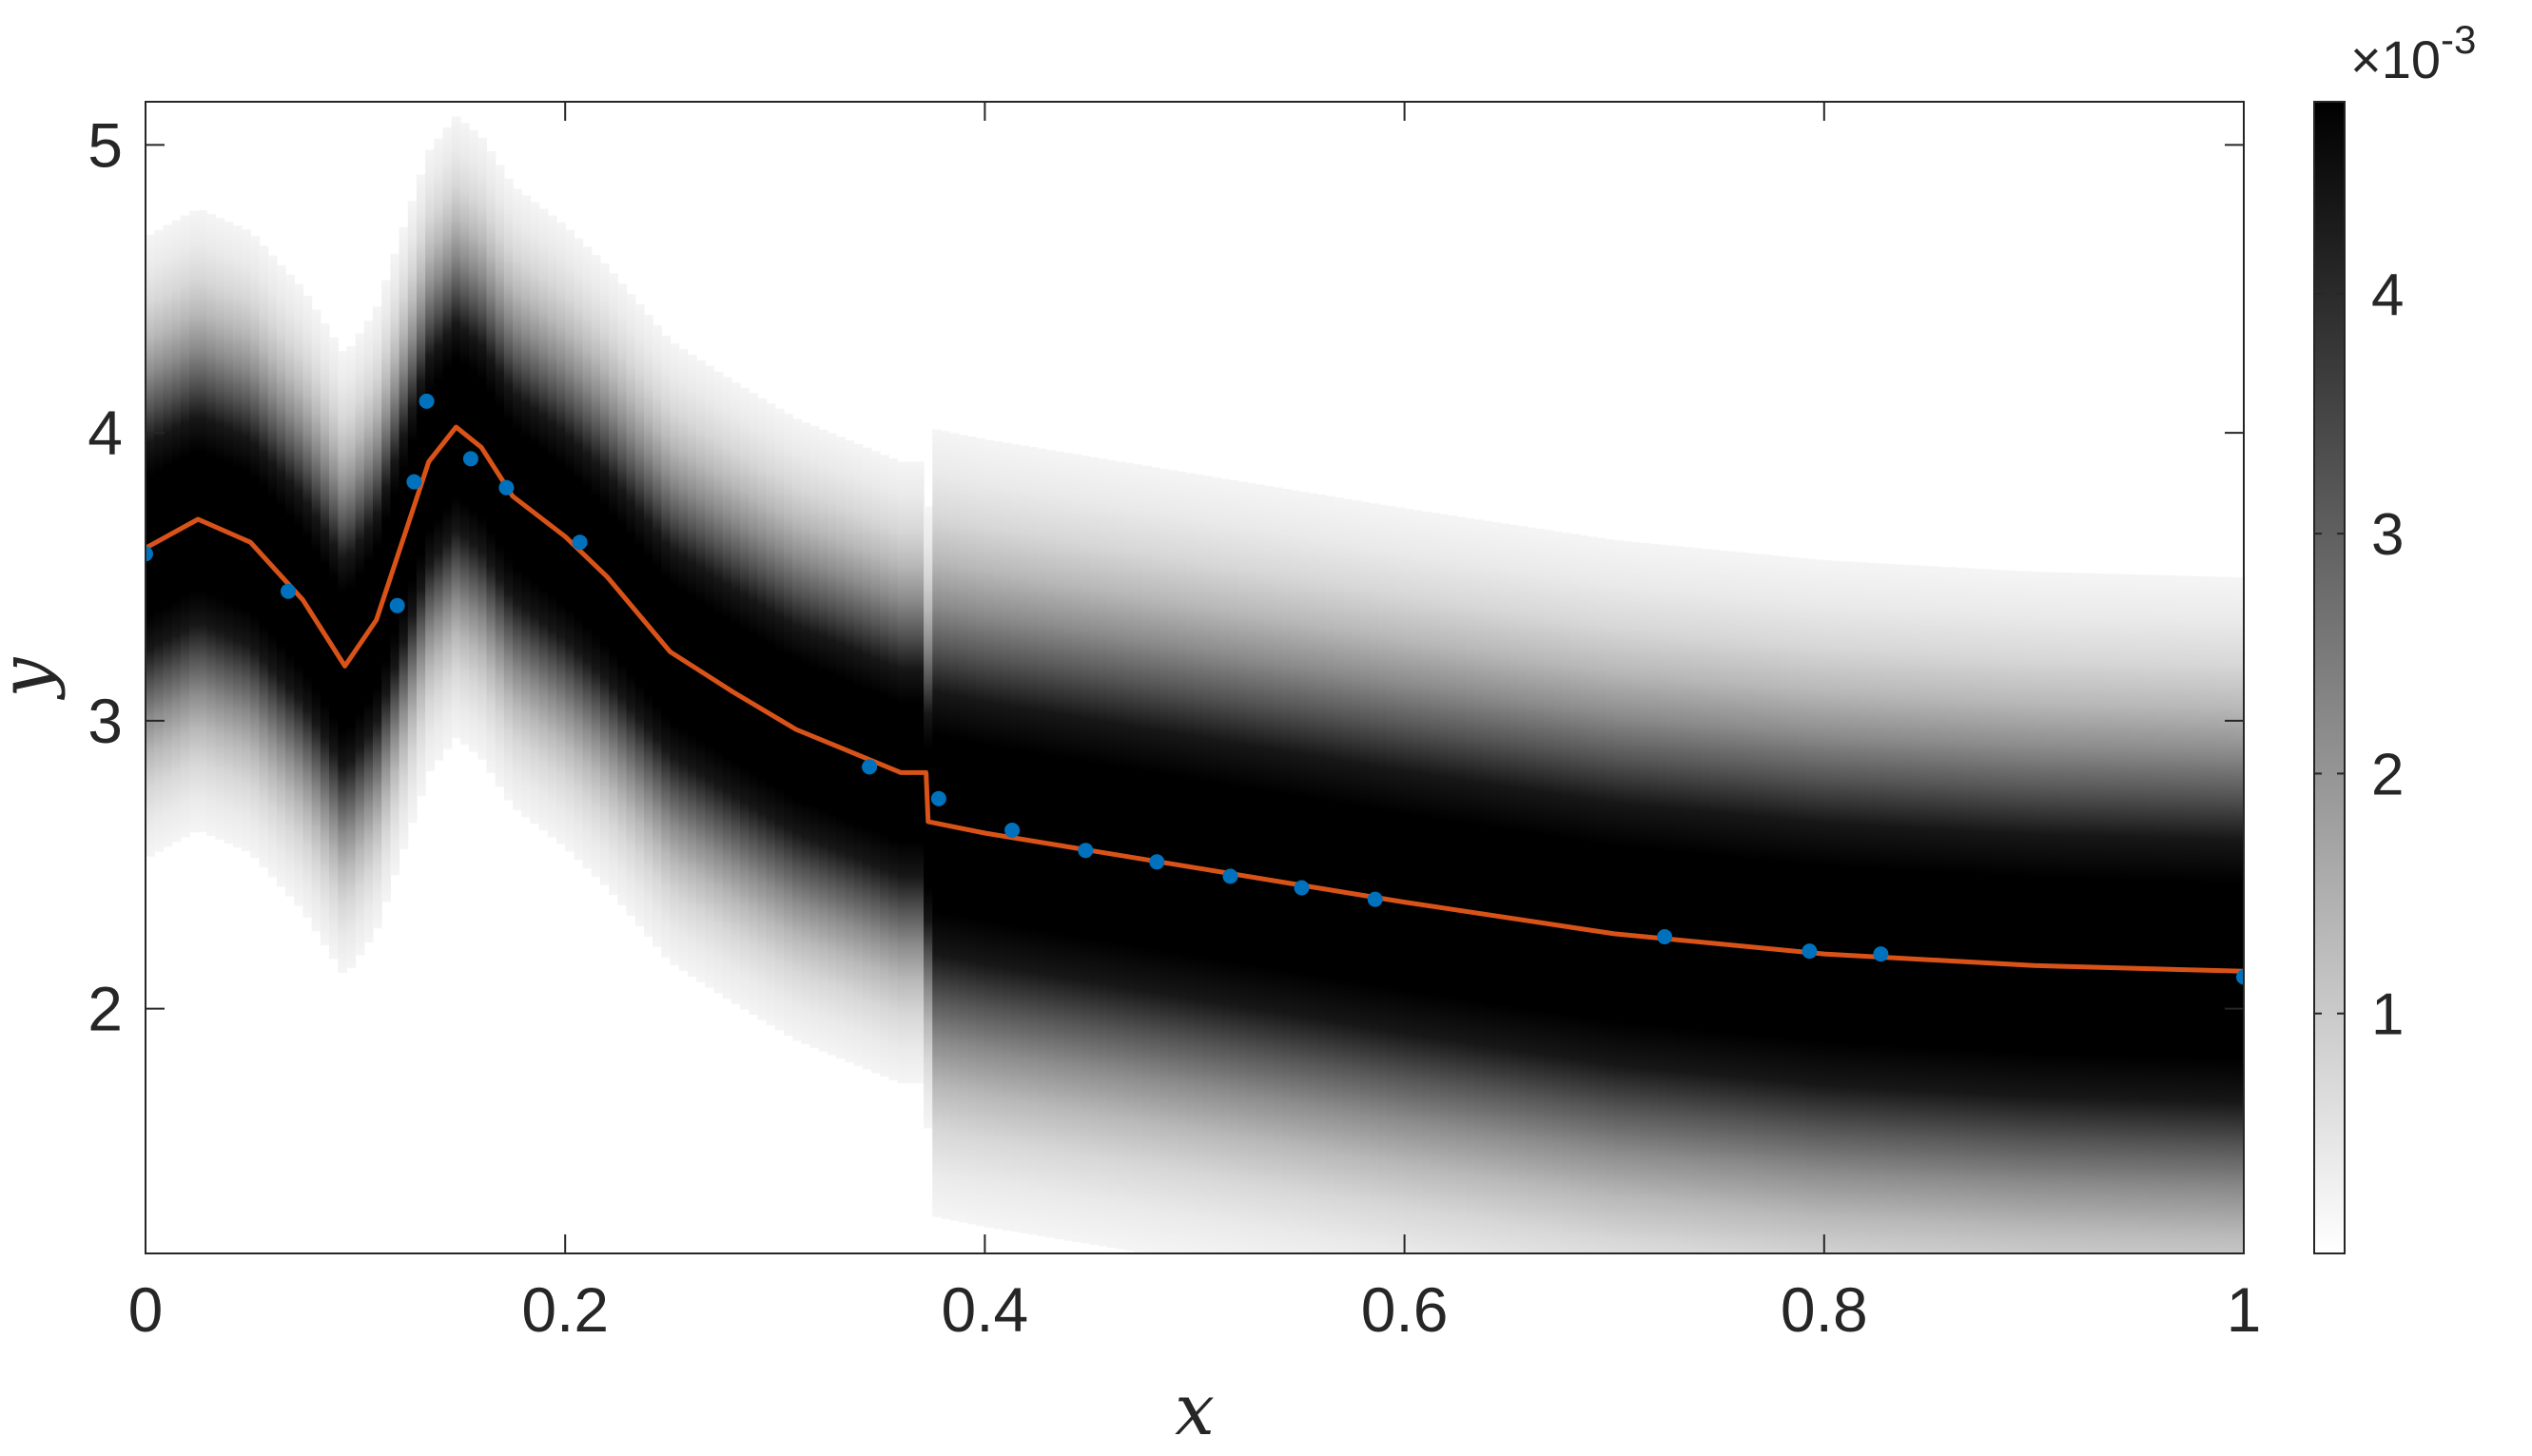 This screenshot has height=1456, width=2532. What do you see at coordinates (1405, 1309) in the screenshot?
I see `x-tick-label: 0.6` at bounding box center [1405, 1309].